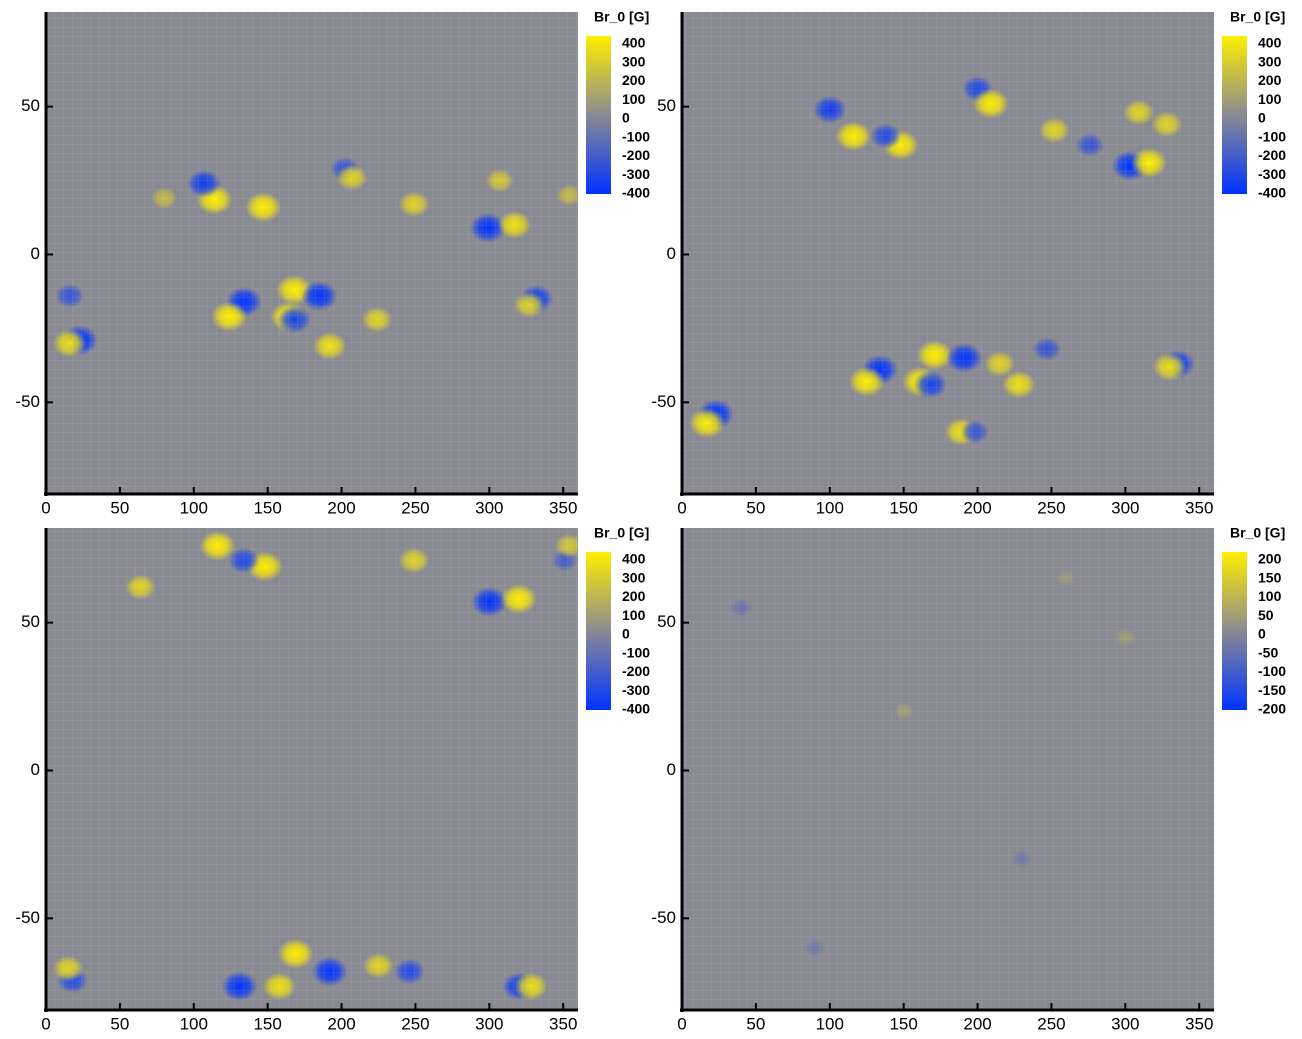 The width and height of the screenshot is (1302, 1039). I want to click on colorbar-tick-label: 50, so click(1266, 615).